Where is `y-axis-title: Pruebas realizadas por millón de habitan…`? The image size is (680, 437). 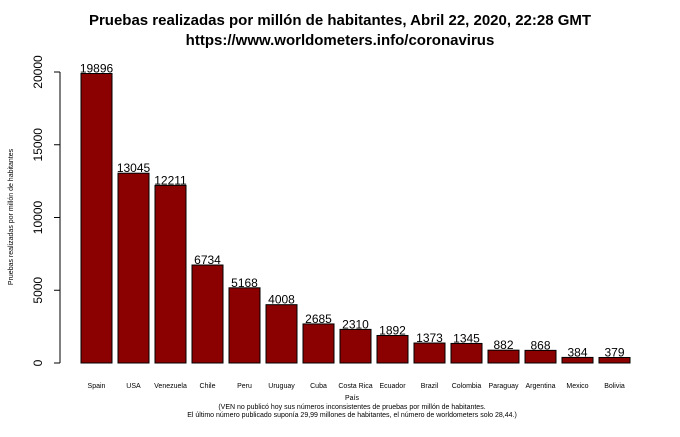 y-axis-title: Pruebas realizadas por millón de habitan… is located at coordinates (11, 216).